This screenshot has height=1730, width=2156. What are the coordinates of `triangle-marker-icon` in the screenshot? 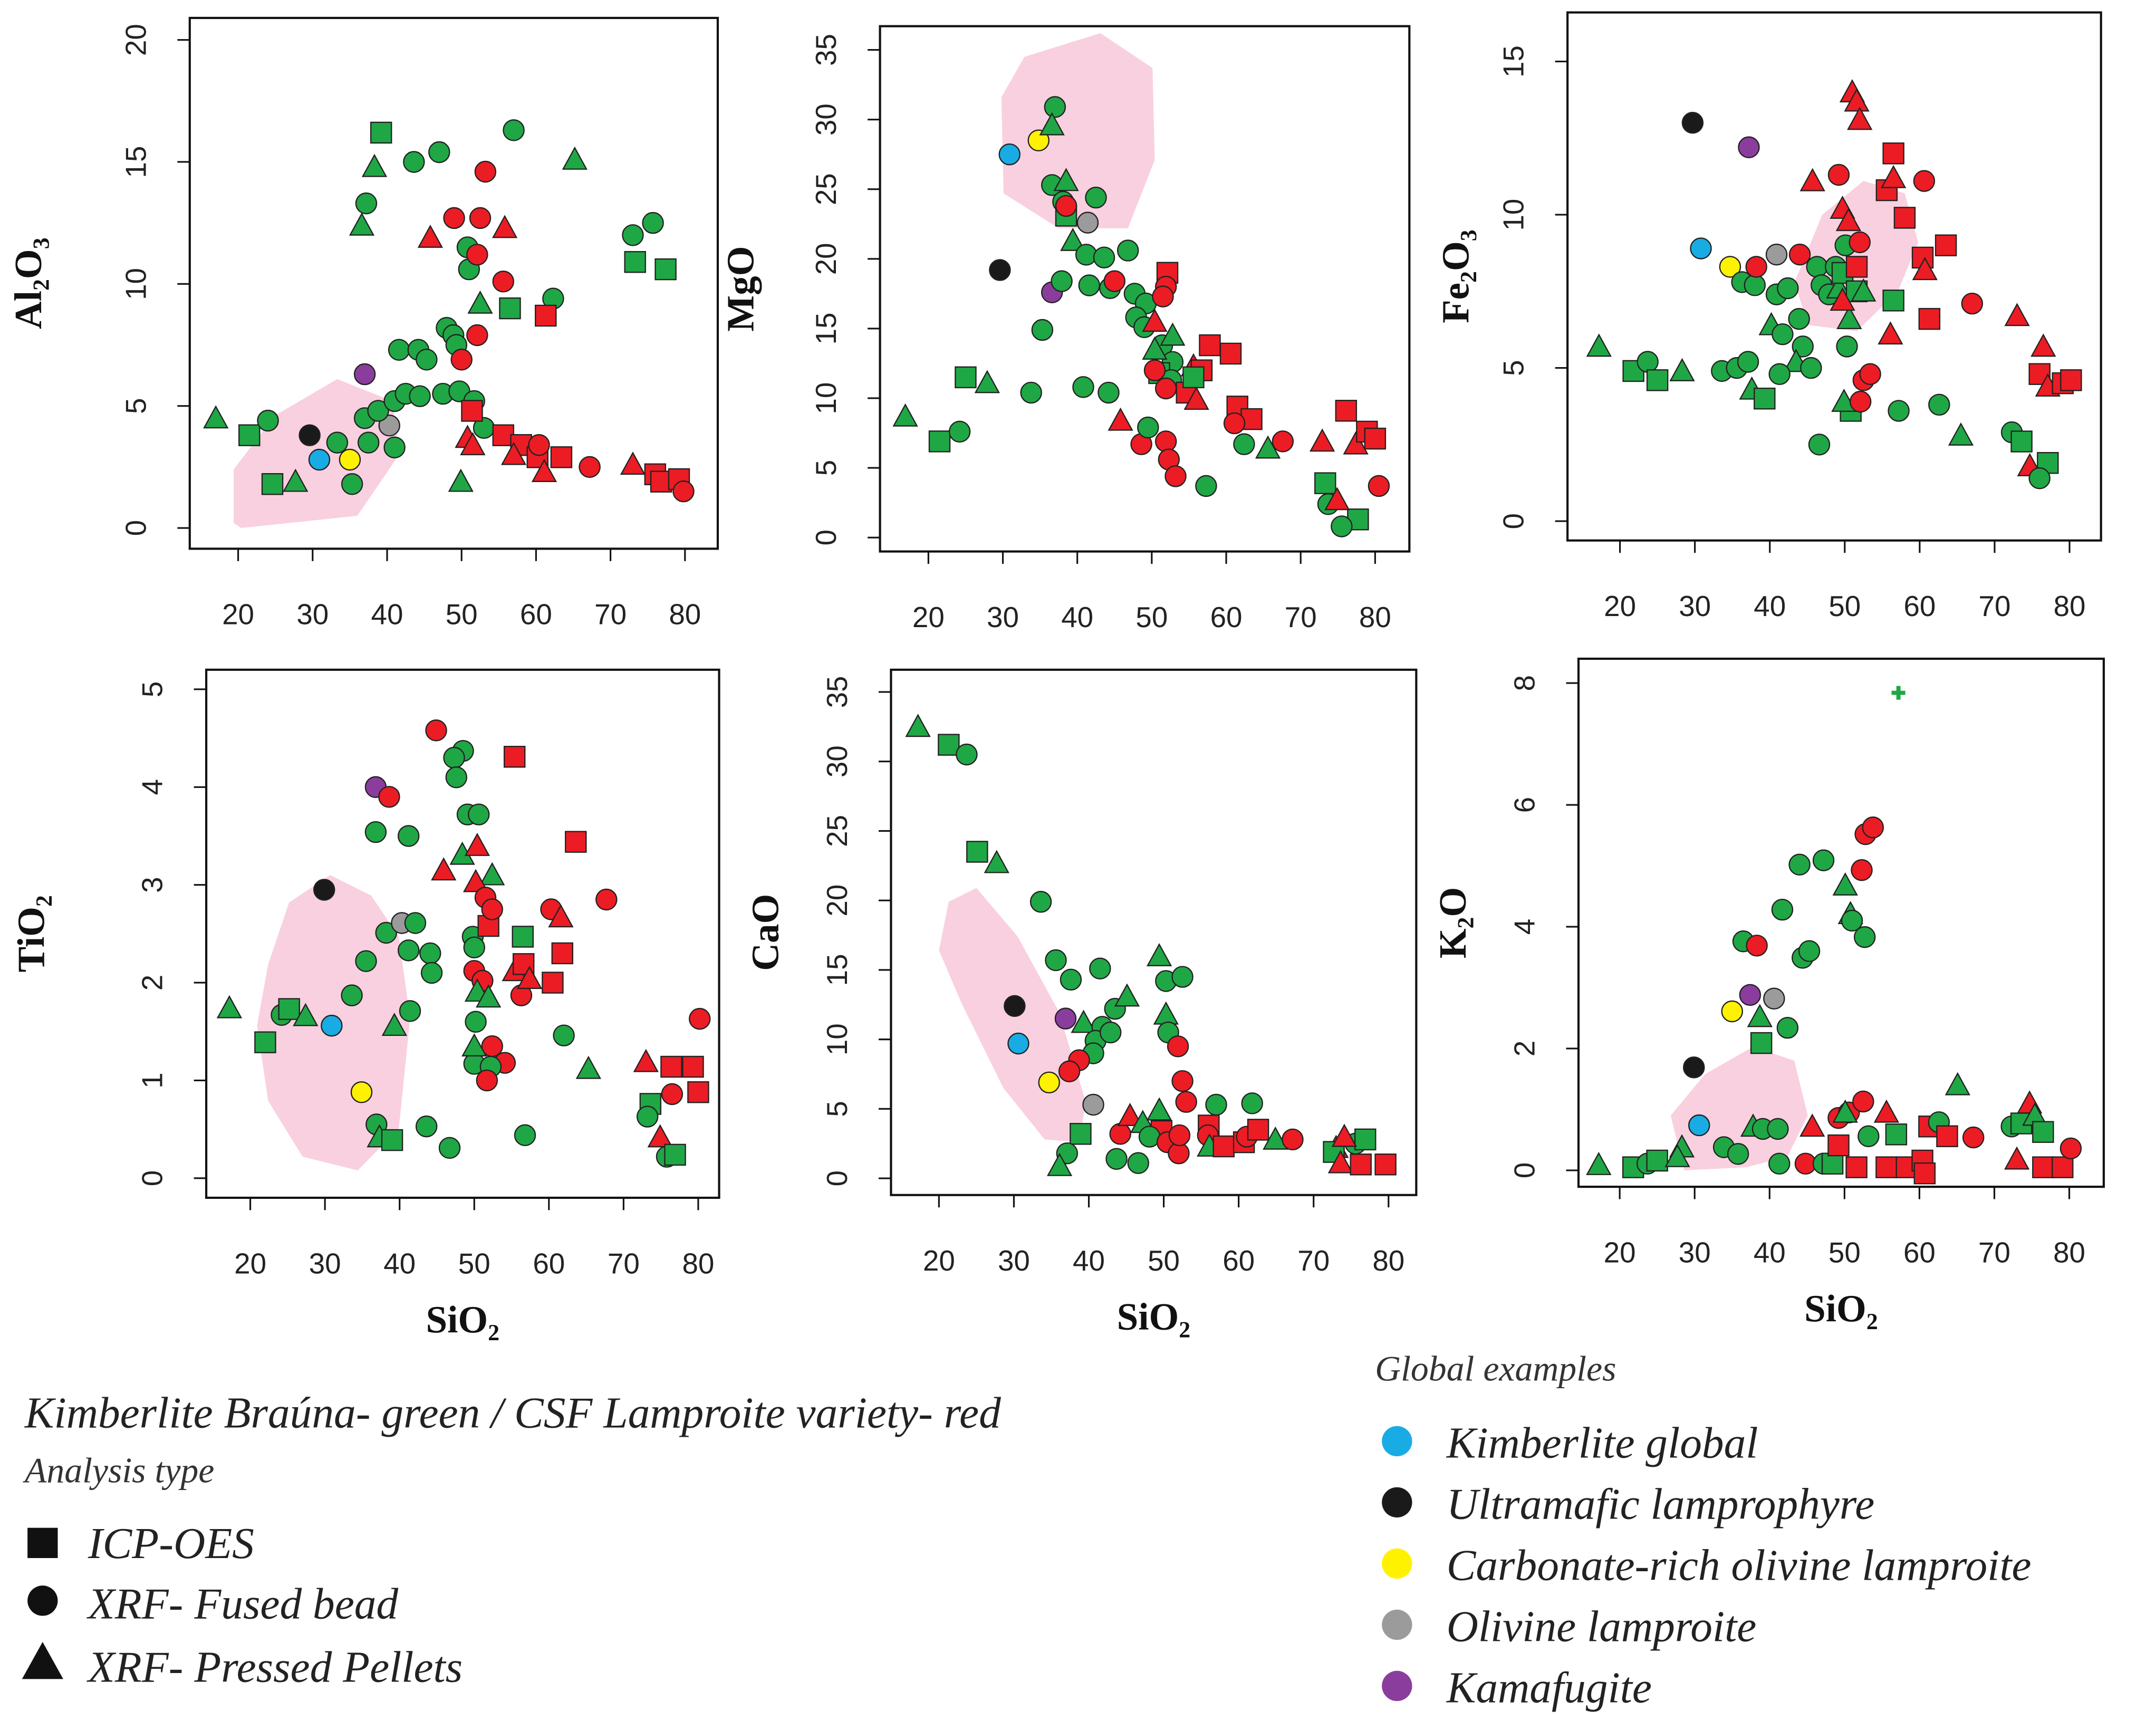 It's located at (42, 1660).